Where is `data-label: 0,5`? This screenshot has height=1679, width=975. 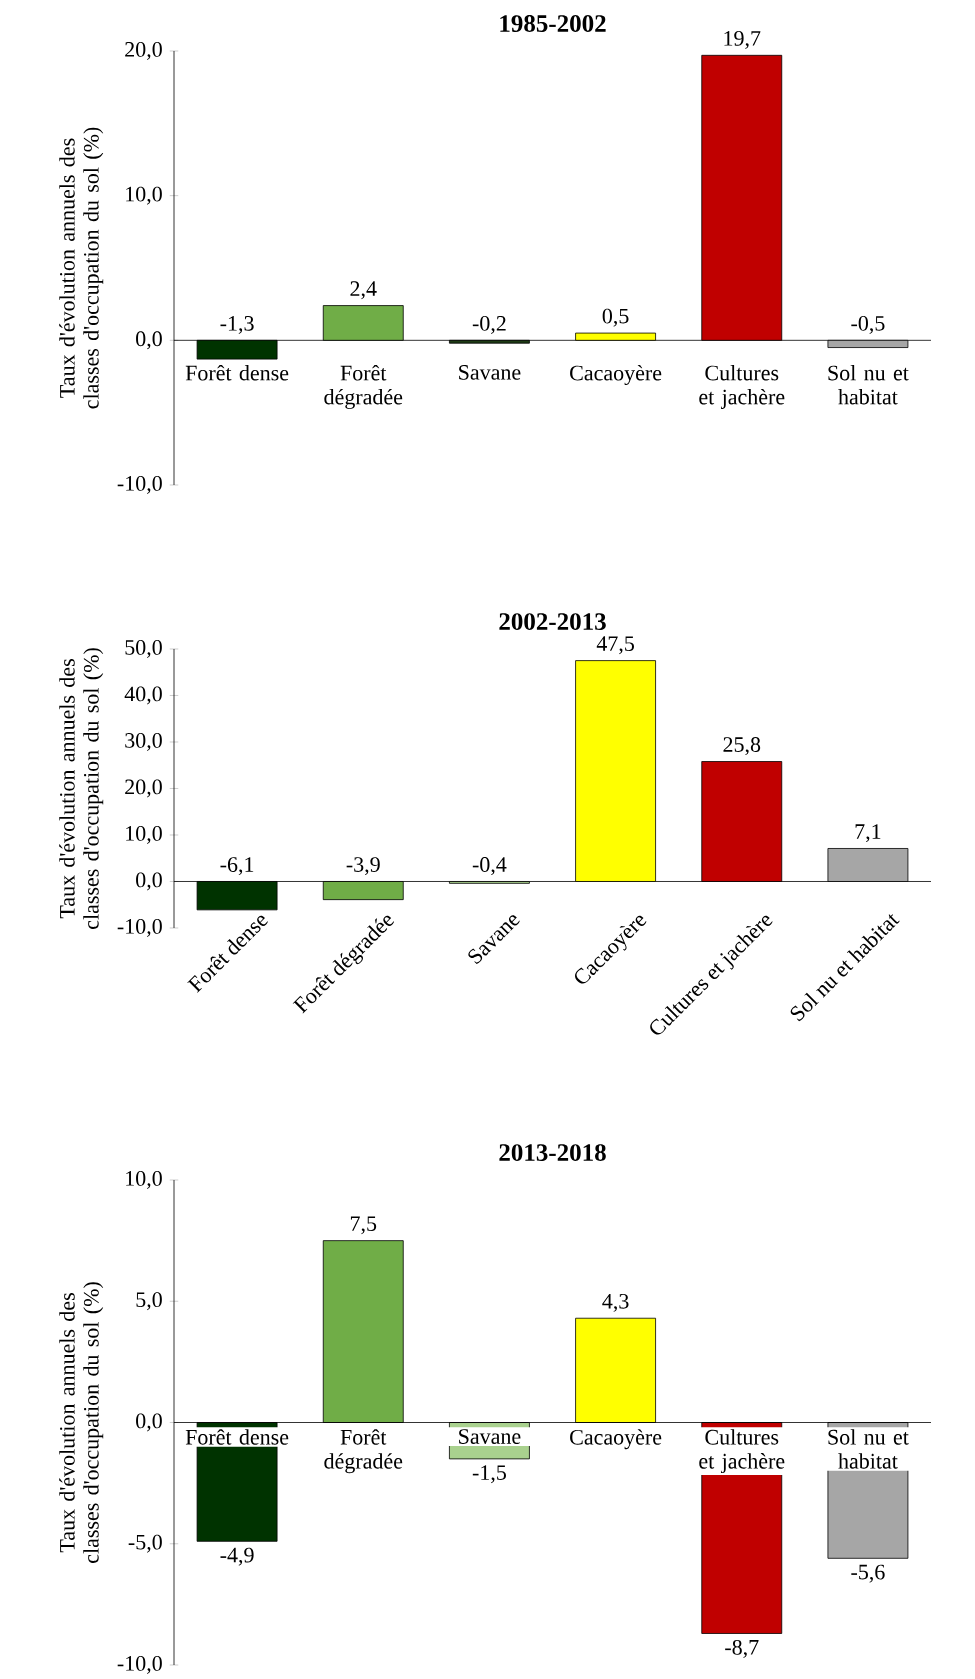 data-label: 0,5 is located at coordinates (615, 317).